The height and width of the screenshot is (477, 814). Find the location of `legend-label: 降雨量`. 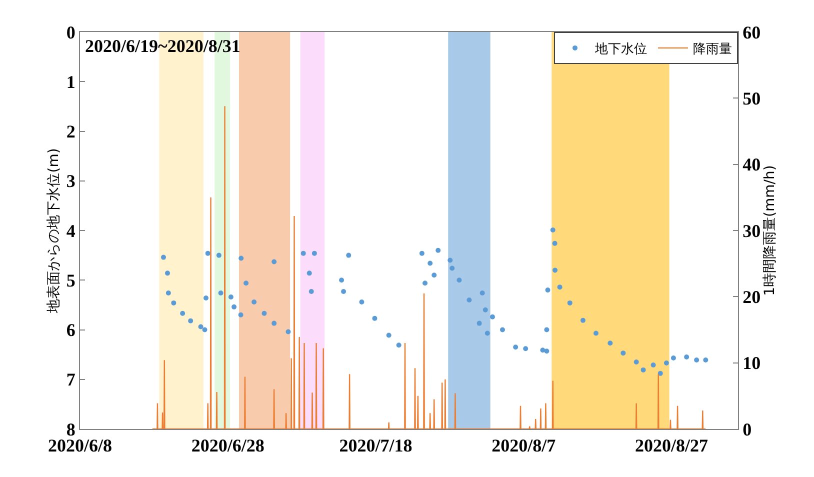

legend-label: 降雨量 is located at coordinates (712, 50).